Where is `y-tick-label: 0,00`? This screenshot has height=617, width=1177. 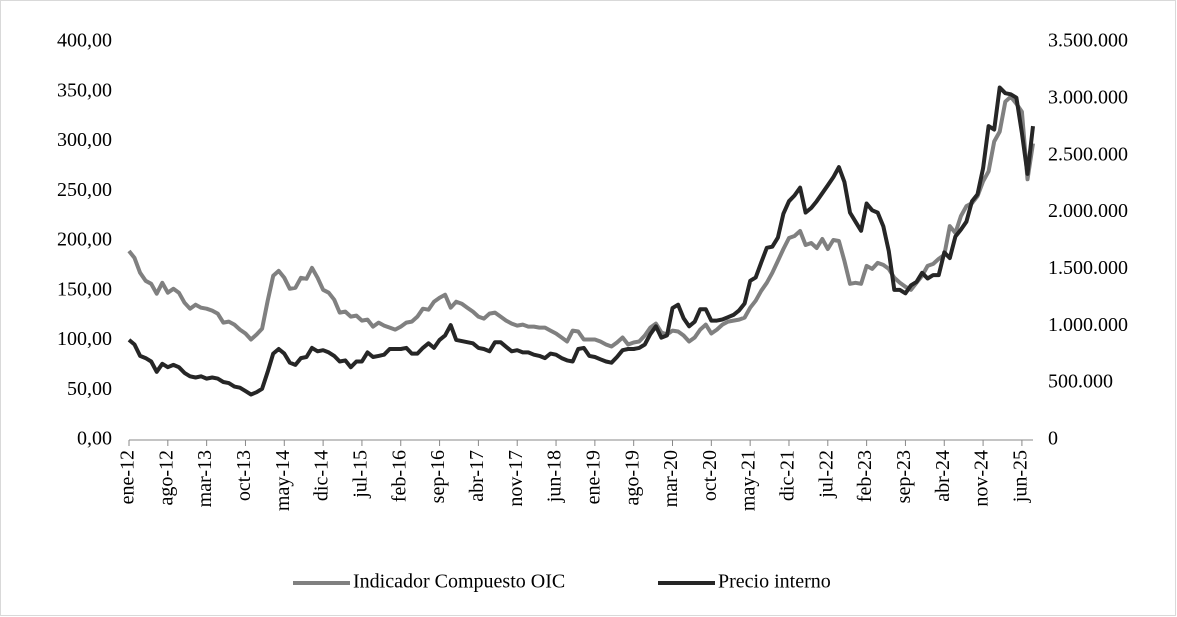
y-tick-label: 0,00 is located at coordinates (94, 439).